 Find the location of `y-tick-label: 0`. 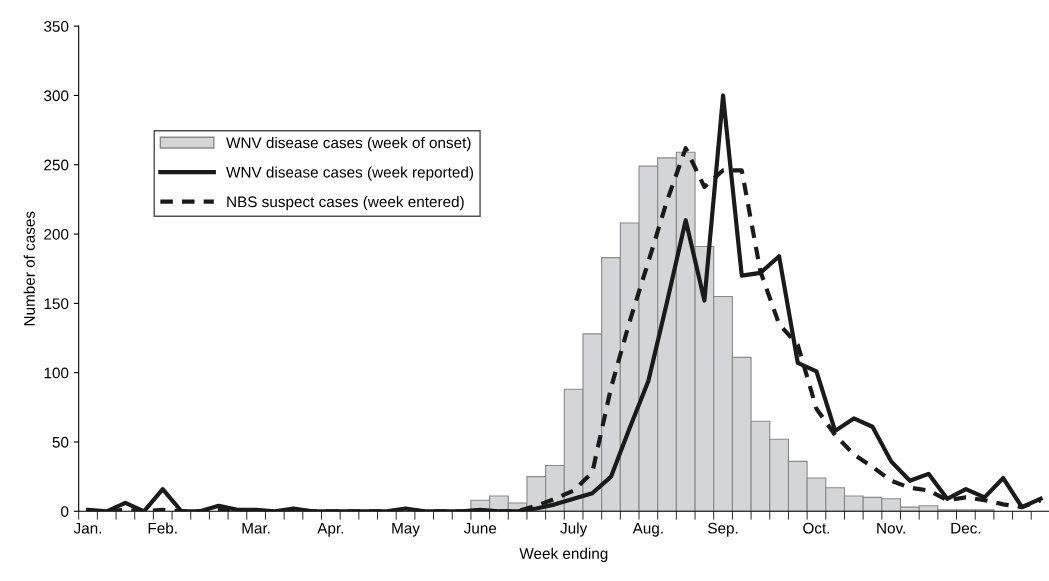

y-tick-label: 0 is located at coordinates (65, 511).